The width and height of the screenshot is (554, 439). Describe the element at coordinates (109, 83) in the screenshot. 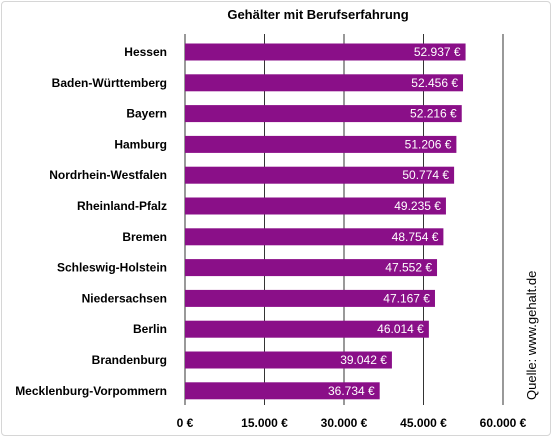

I see `category-label: Baden-Württemberg` at that location.